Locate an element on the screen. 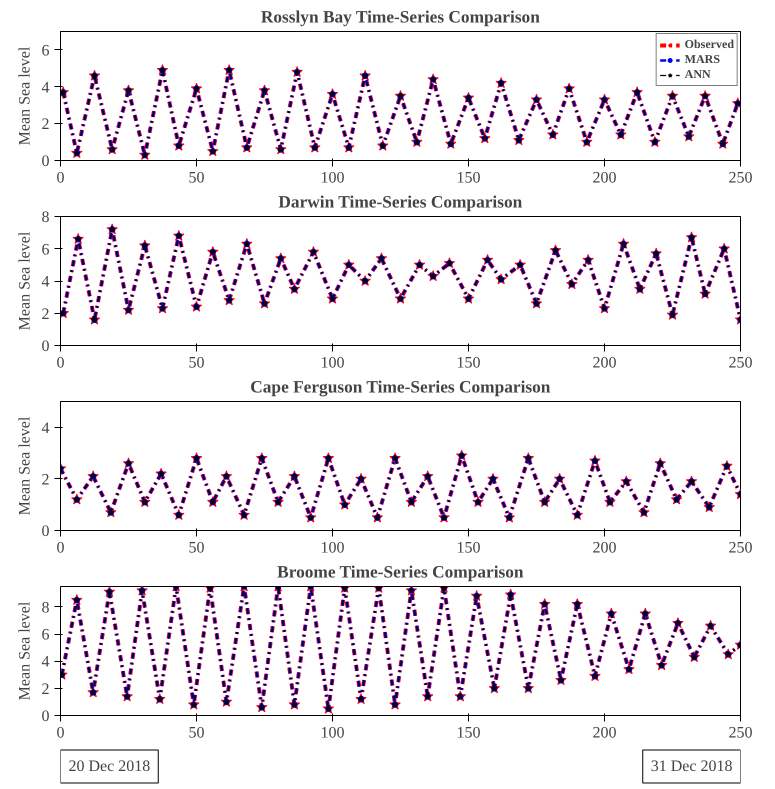 The width and height of the screenshot is (775, 789). legend-label: MARS is located at coordinates (702, 59).